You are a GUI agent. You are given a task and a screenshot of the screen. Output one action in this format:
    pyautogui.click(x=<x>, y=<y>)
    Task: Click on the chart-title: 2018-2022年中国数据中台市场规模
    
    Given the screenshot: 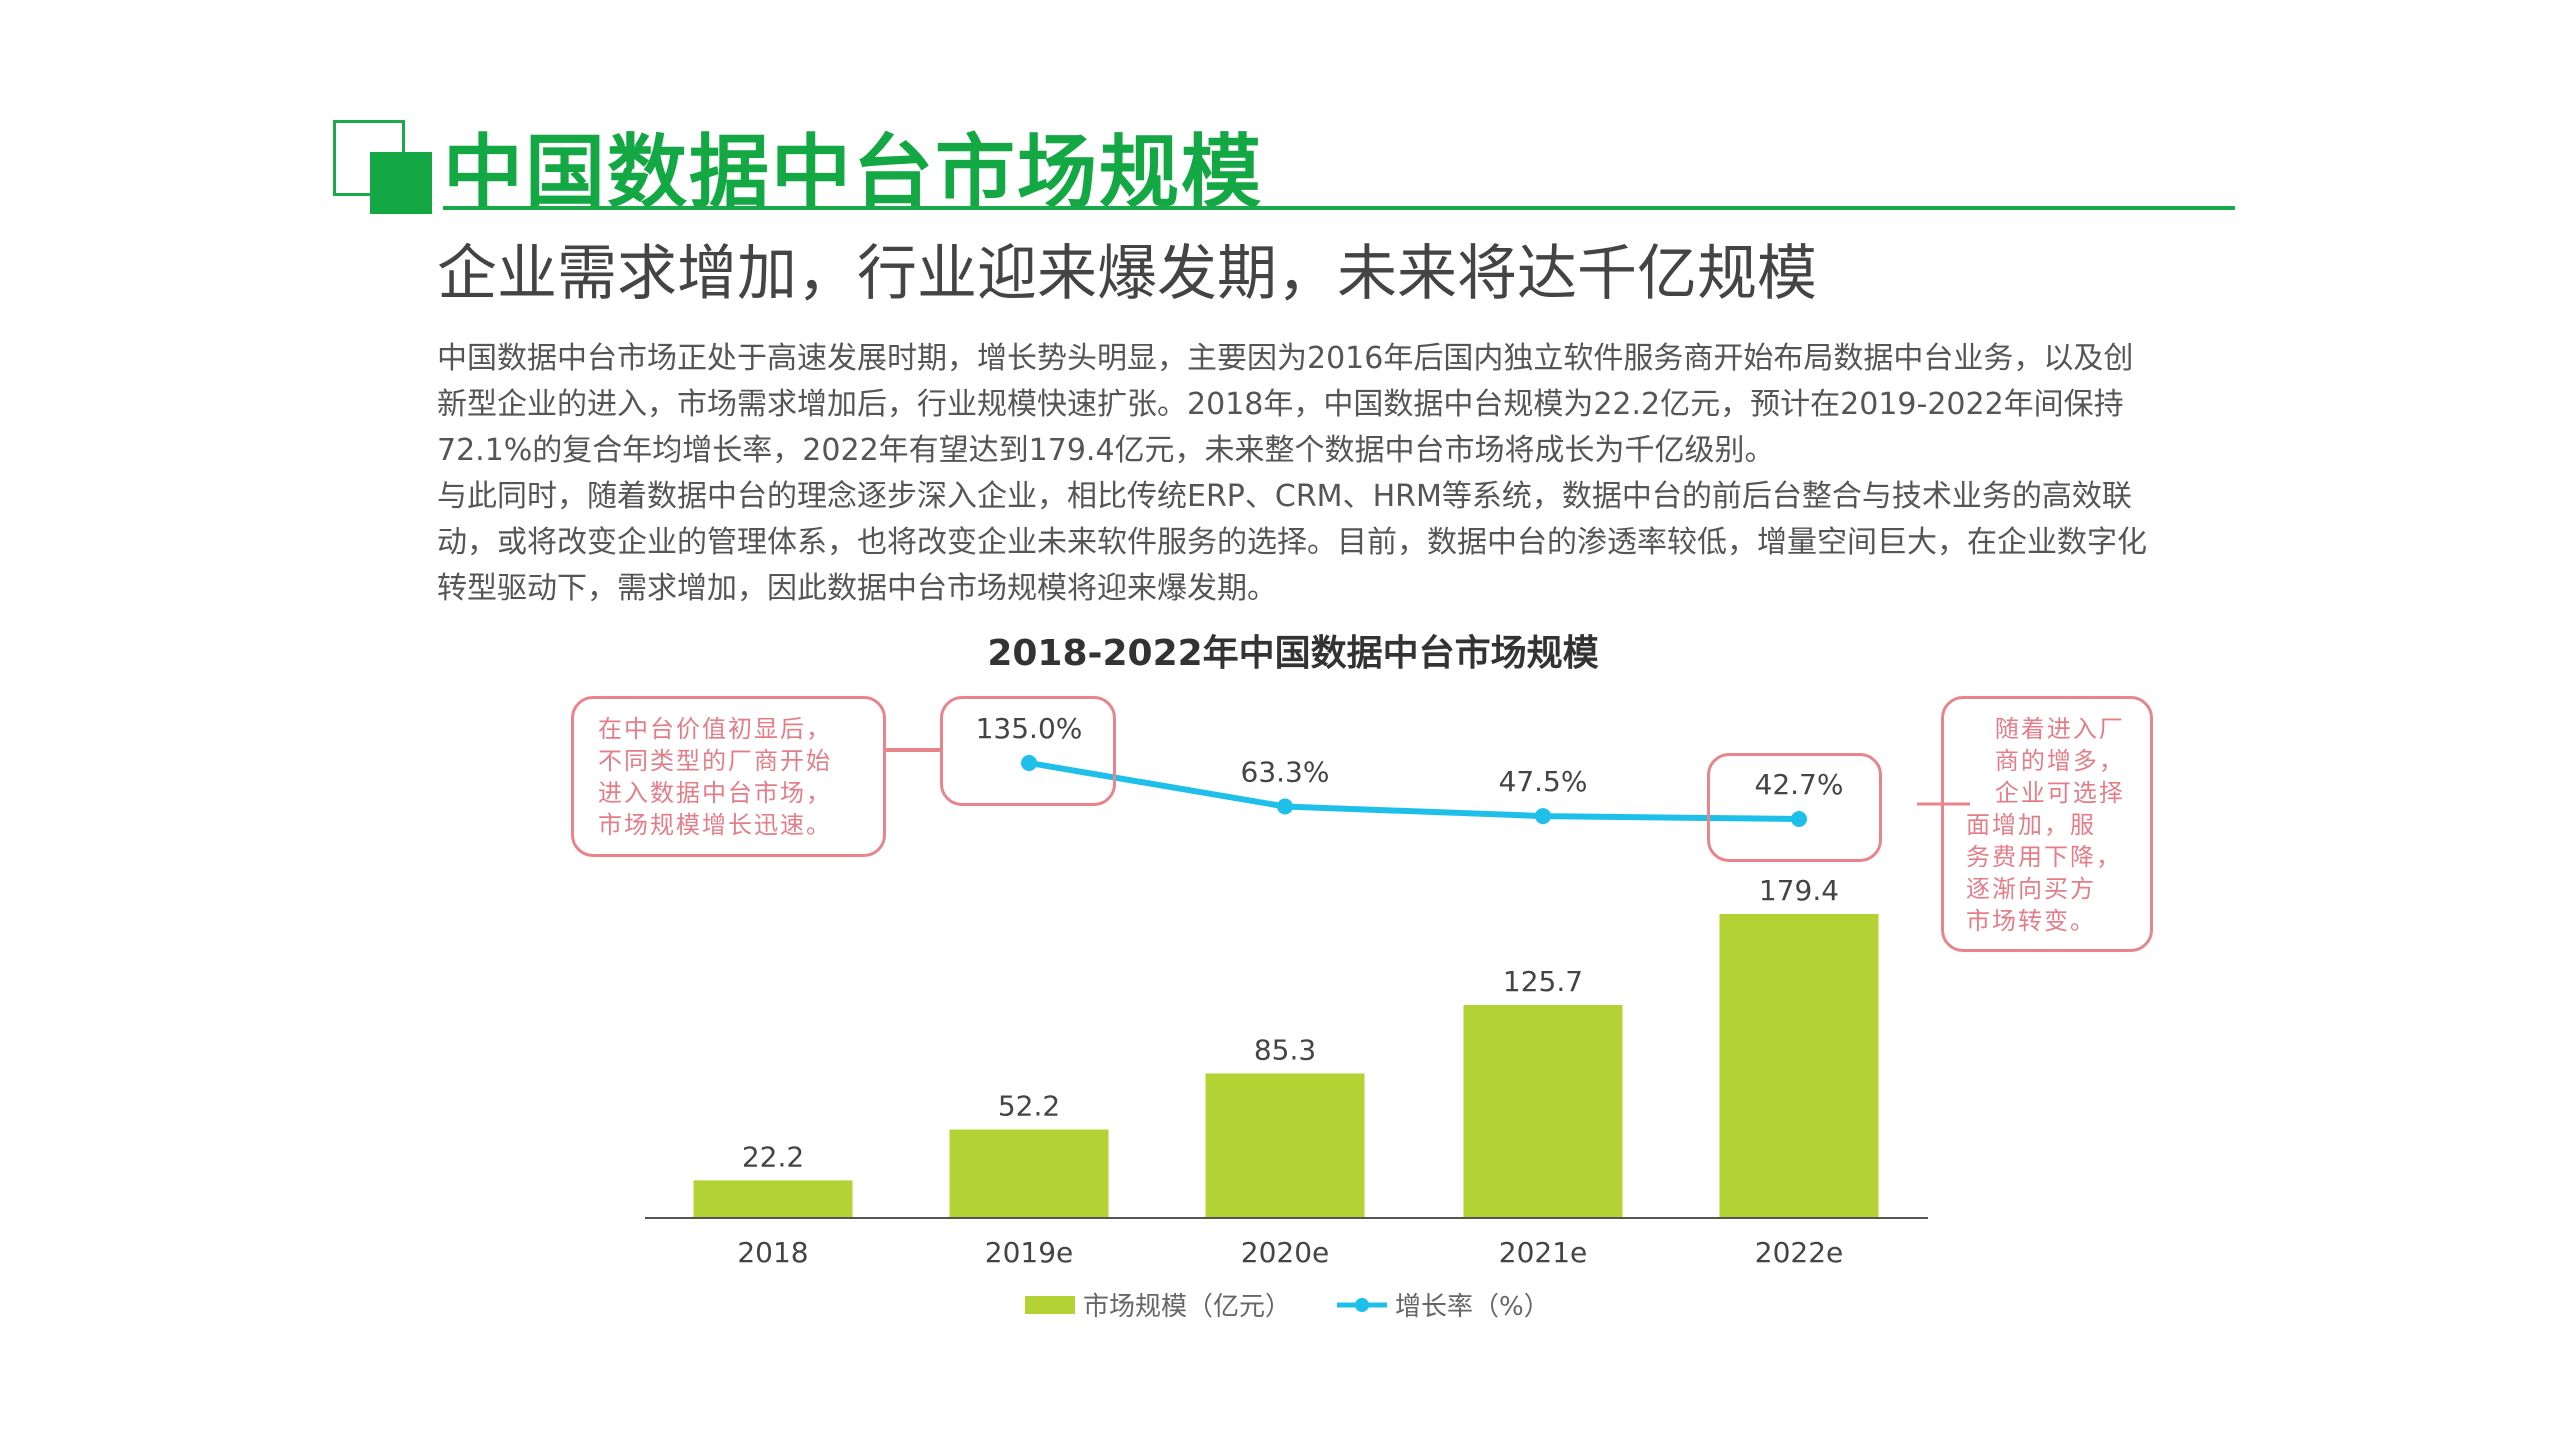 What is the action you would take?
    pyautogui.click(x=1292, y=653)
    